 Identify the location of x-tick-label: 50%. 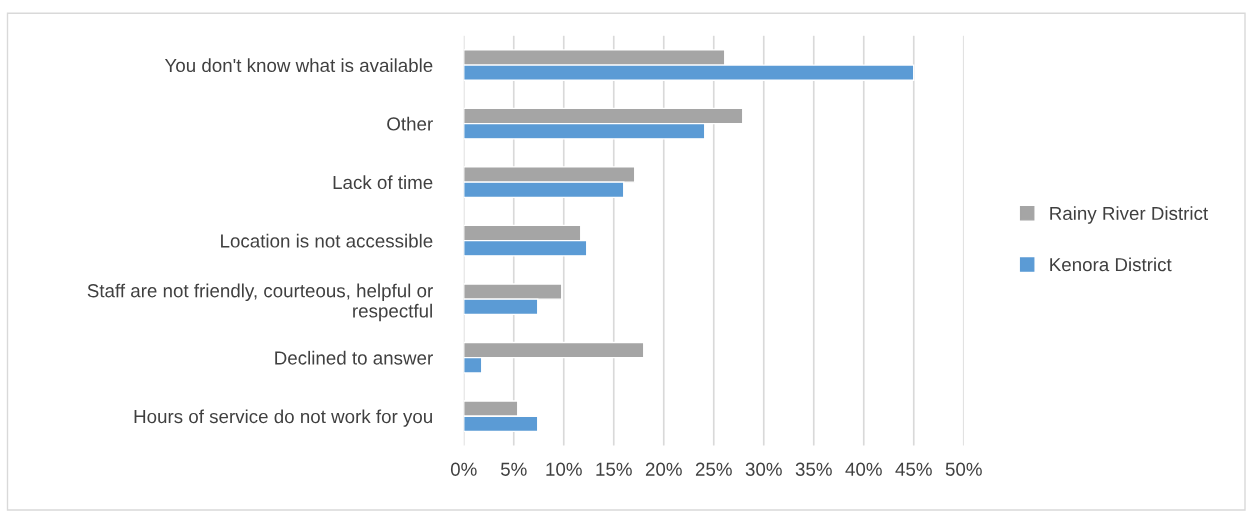
(963, 469).